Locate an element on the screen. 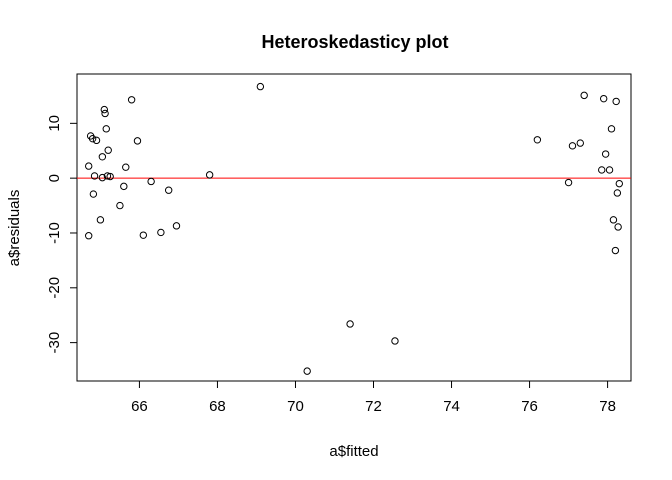 Image resolution: width=672 pixels, height=480 pixels. y-tick-label: -10 is located at coordinates (54, 233).